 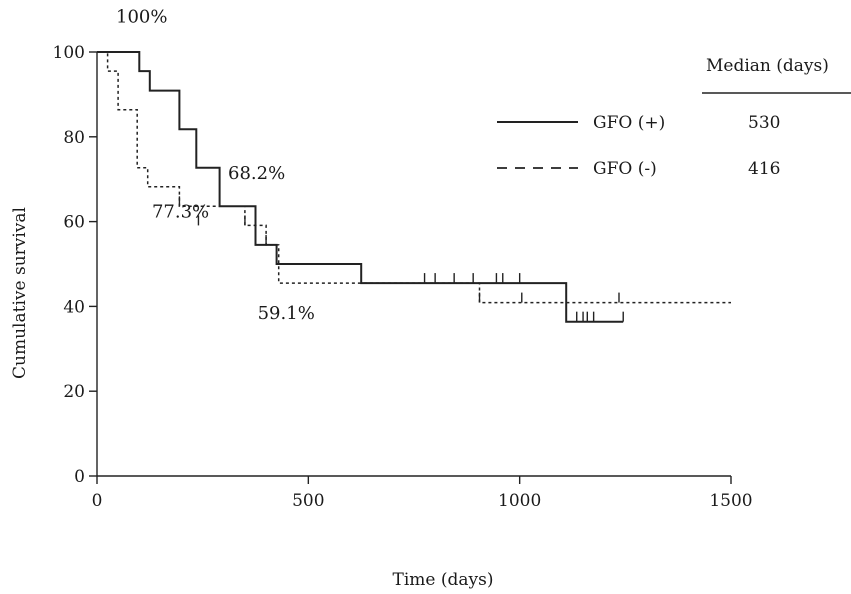 What do you see at coordinates (730, 501) in the screenshot?
I see `x-tick-label: 1500` at bounding box center [730, 501].